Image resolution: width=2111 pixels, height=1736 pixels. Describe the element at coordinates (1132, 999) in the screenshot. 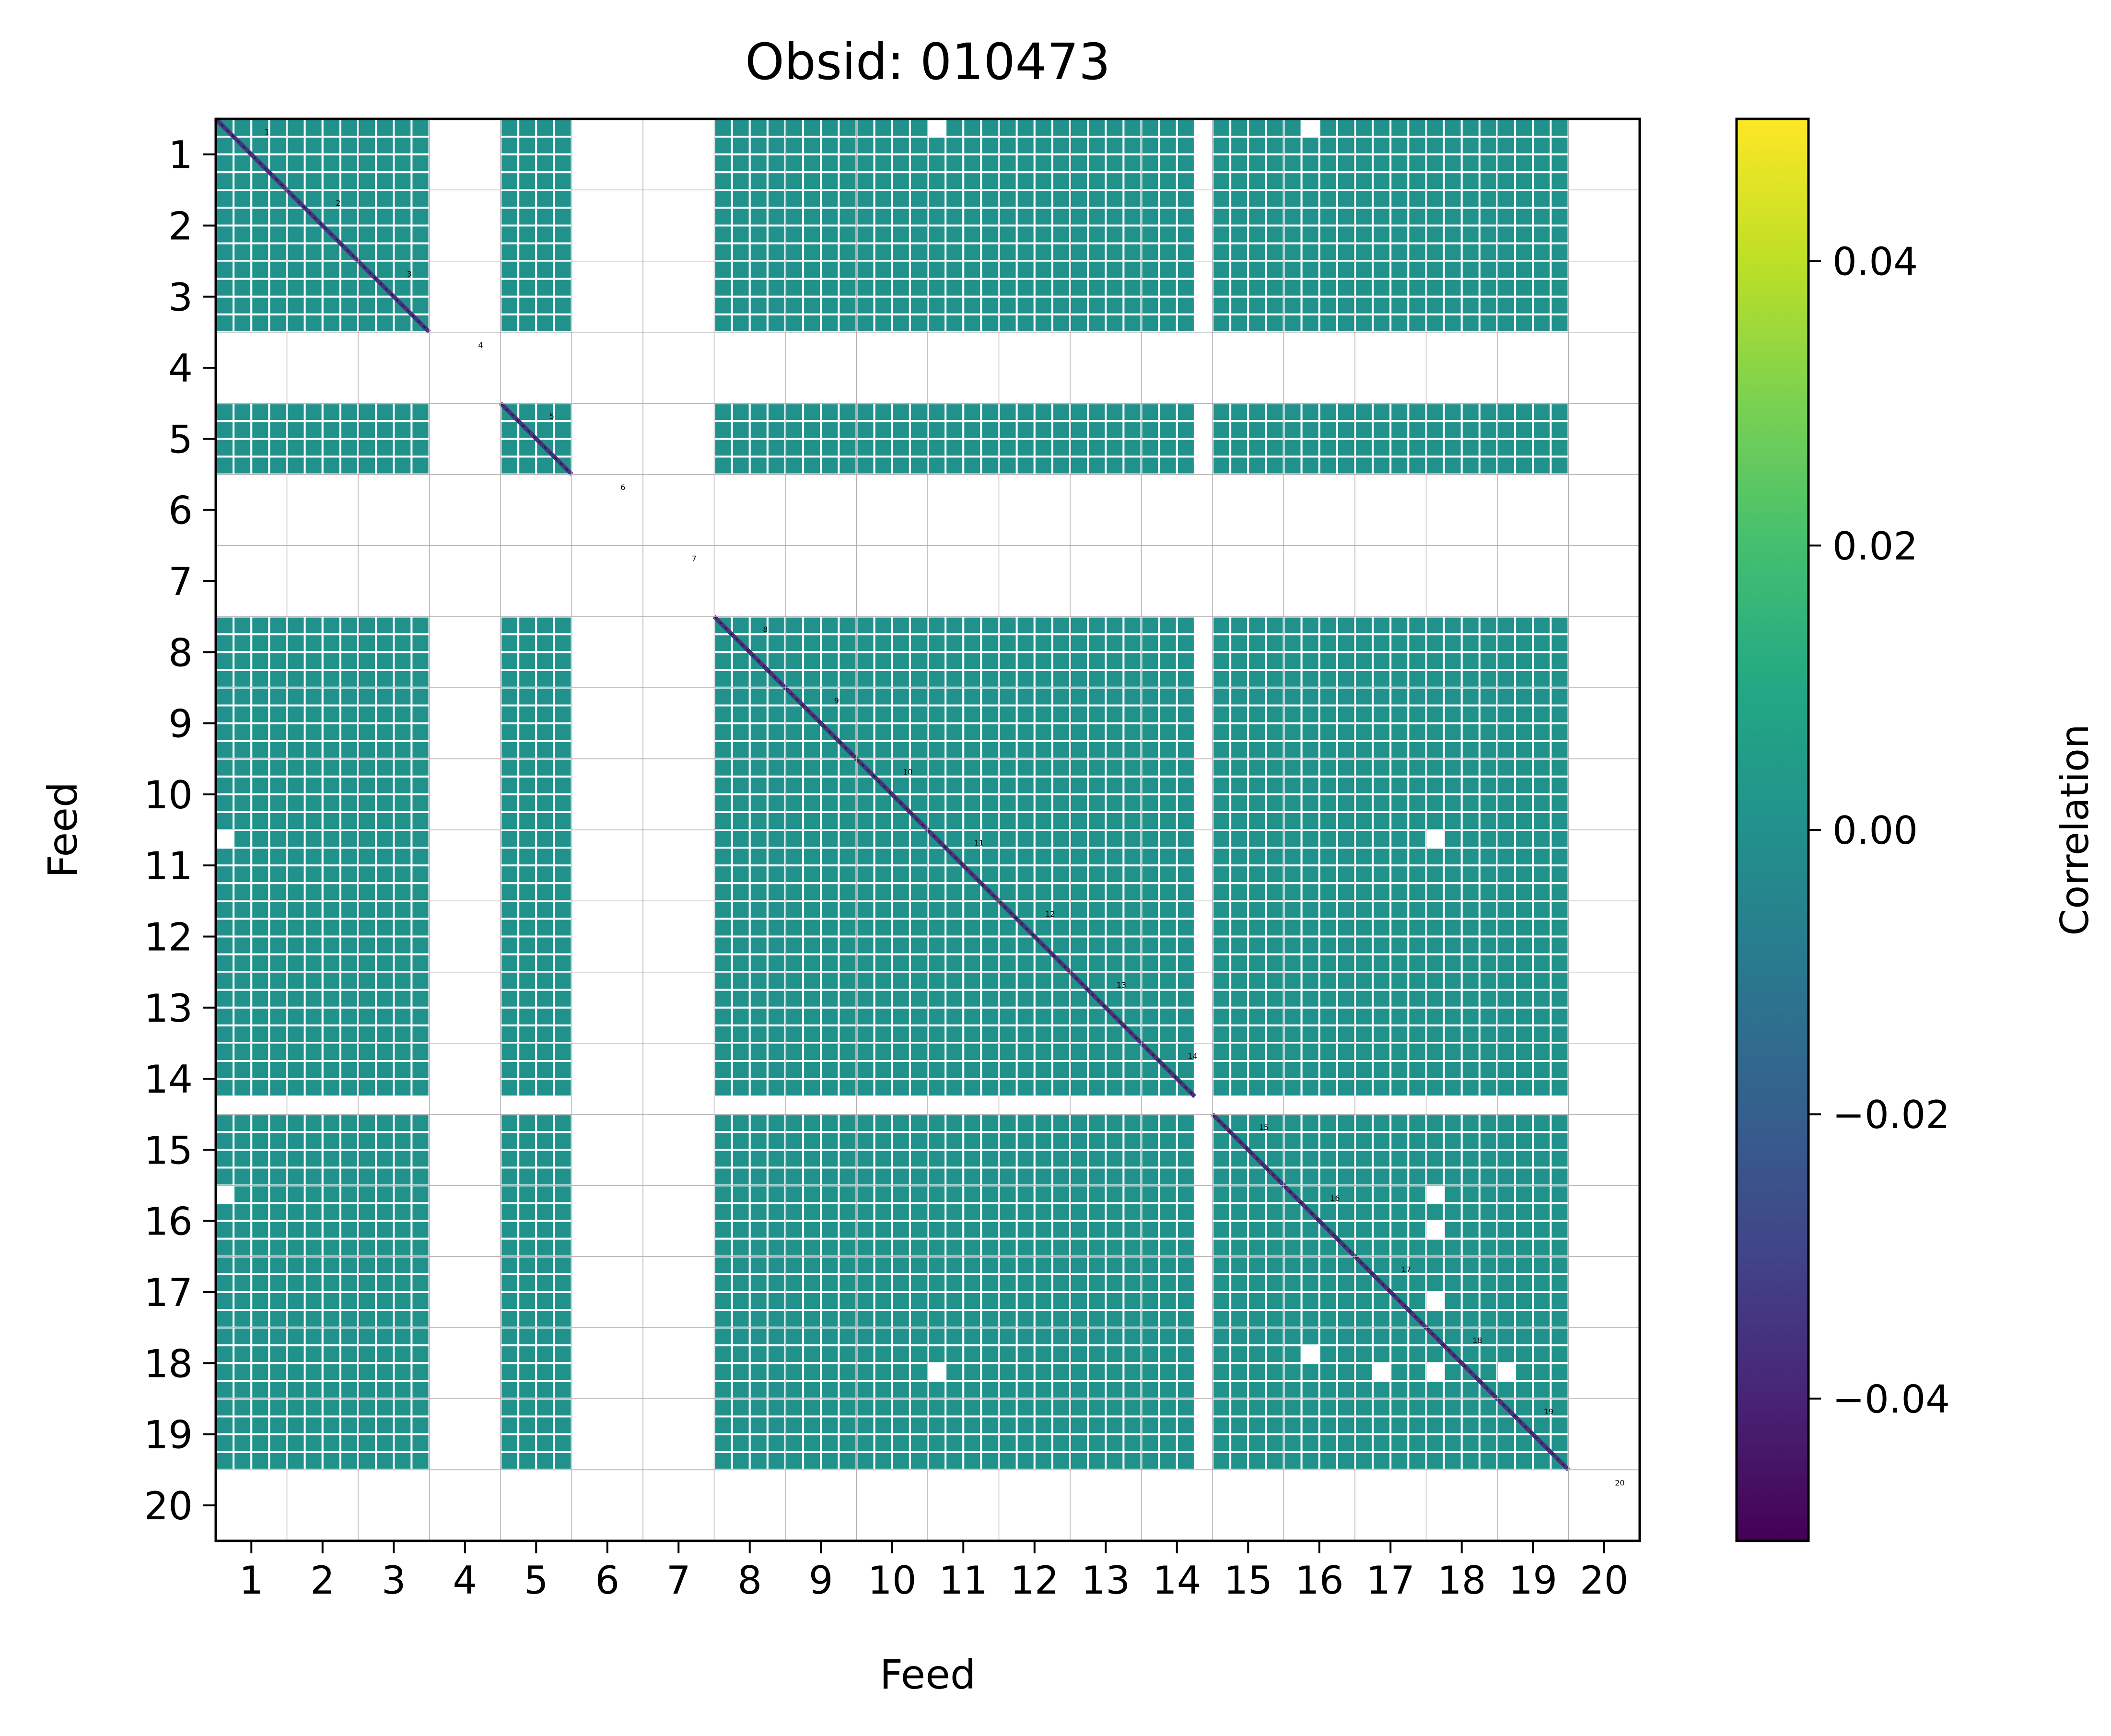

I see `heatmap-cell-auto` at that location.